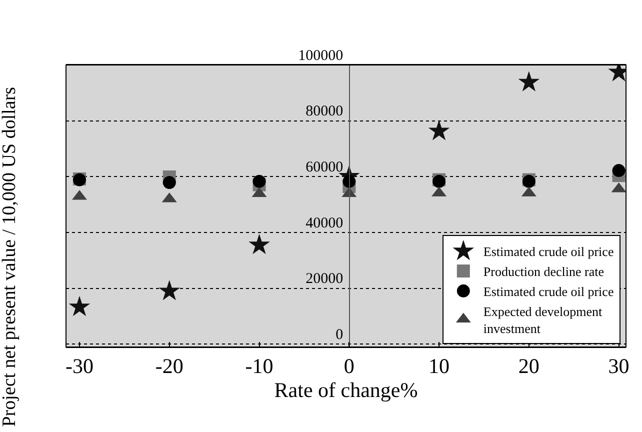 The height and width of the screenshot is (432, 642). I want to click on x-tick-label: -30, so click(79, 366).